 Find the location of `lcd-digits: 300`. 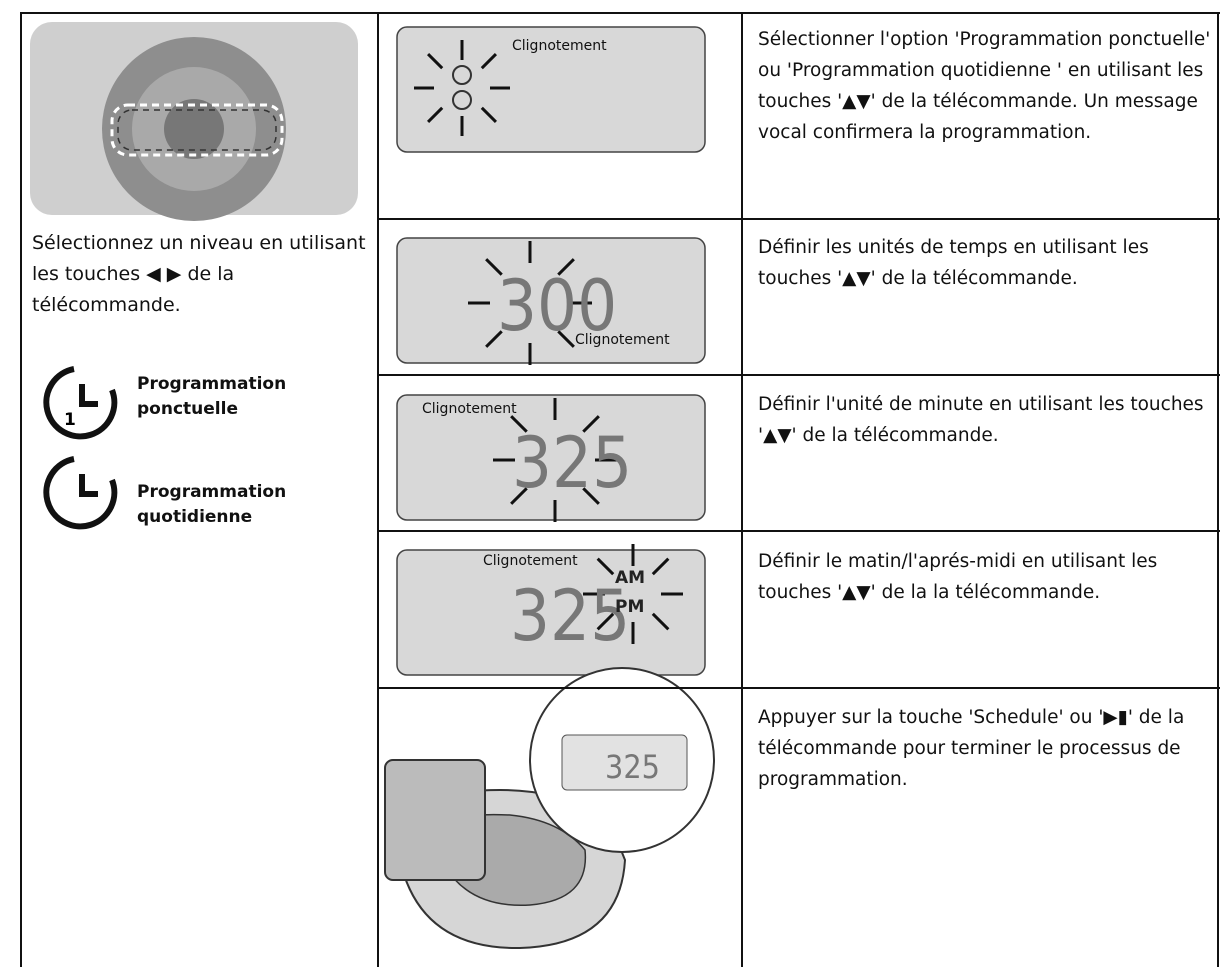

lcd-digits: 300 is located at coordinates (557, 306).